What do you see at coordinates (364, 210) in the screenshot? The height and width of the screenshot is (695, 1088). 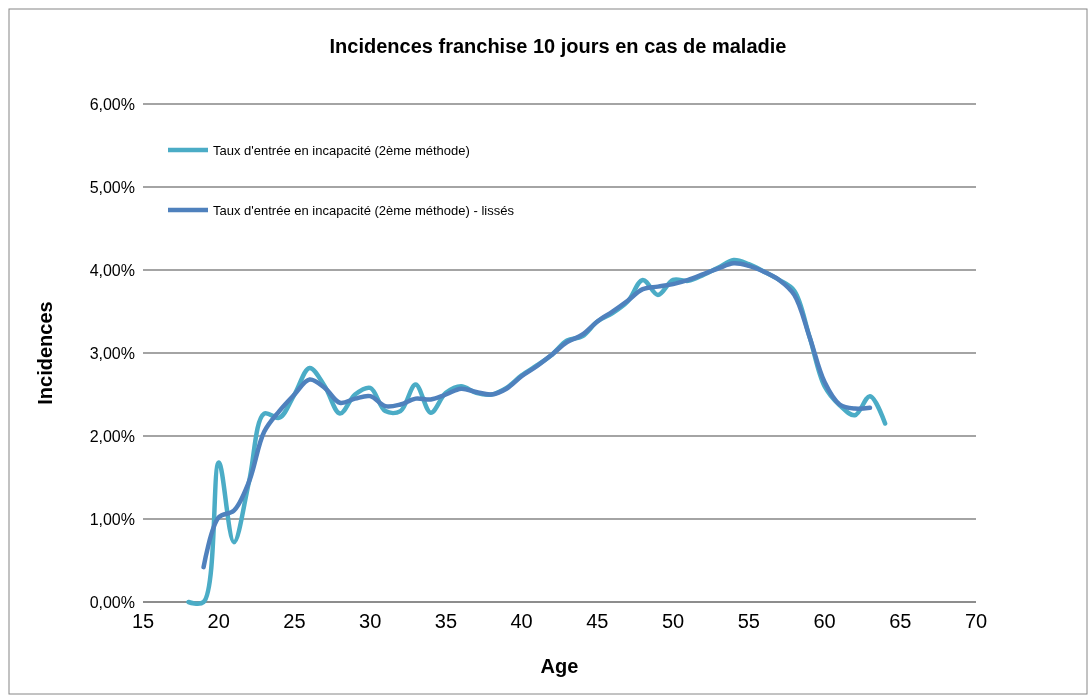 I see `legend-label: Taux d'entrée en incapacité (2ème méthode) - lissés` at bounding box center [364, 210].